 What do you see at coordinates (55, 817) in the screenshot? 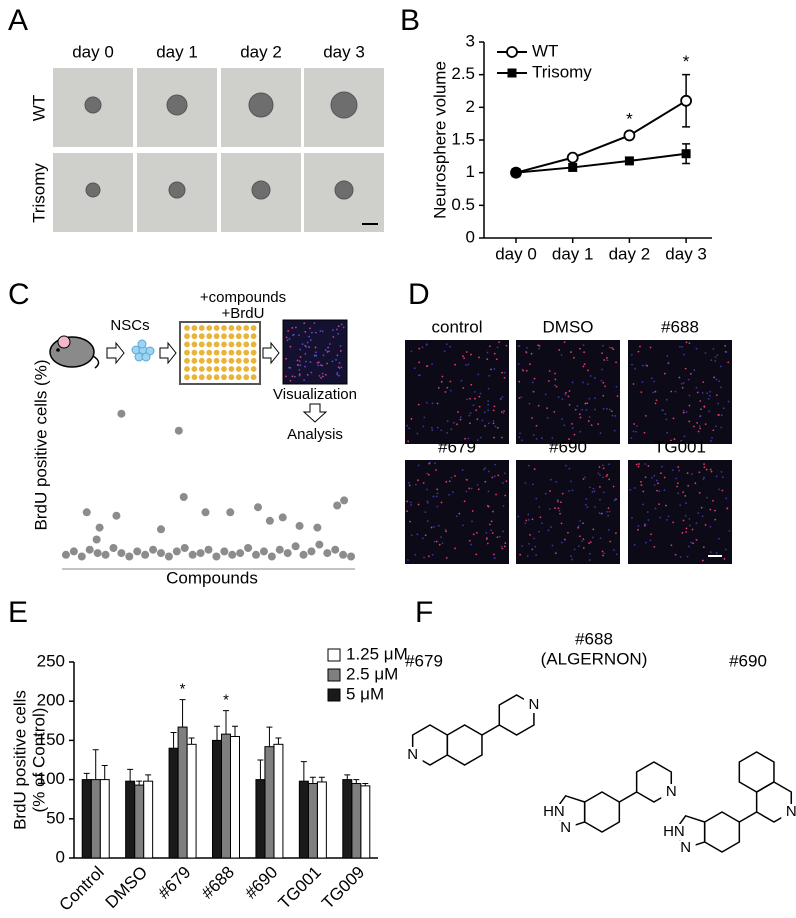
I see `y-tick-label: 50` at bounding box center [55, 817].